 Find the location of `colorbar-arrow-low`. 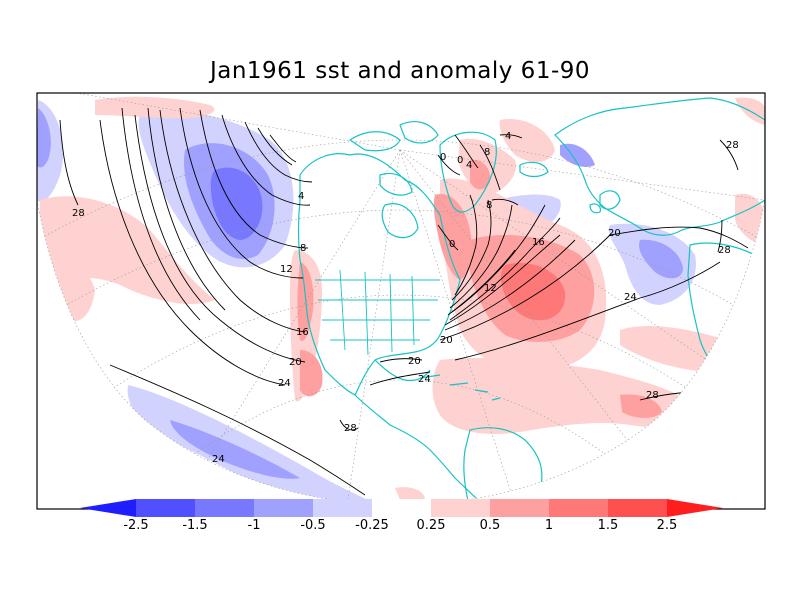

colorbar-arrow-low is located at coordinates (108, 508).